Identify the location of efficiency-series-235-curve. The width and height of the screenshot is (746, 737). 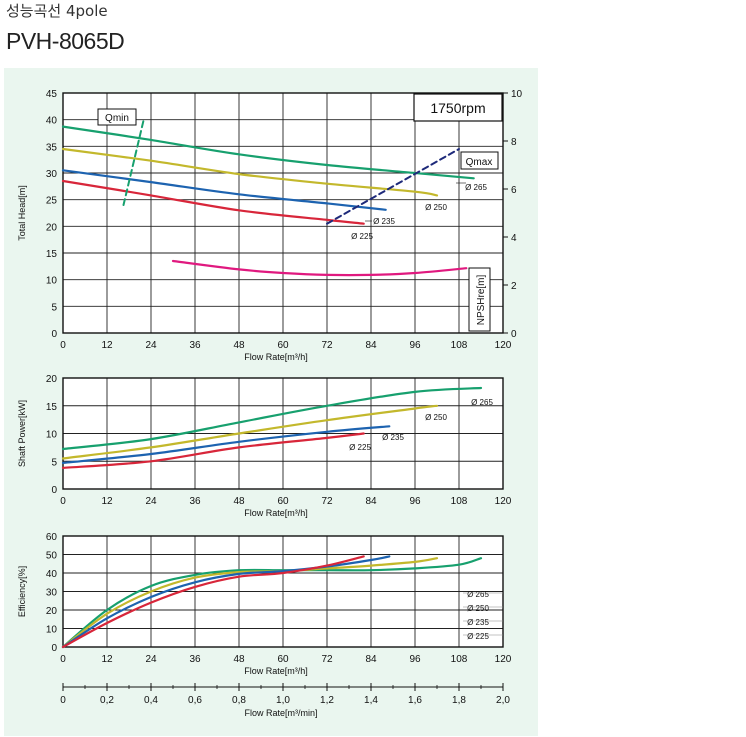
(226, 602).